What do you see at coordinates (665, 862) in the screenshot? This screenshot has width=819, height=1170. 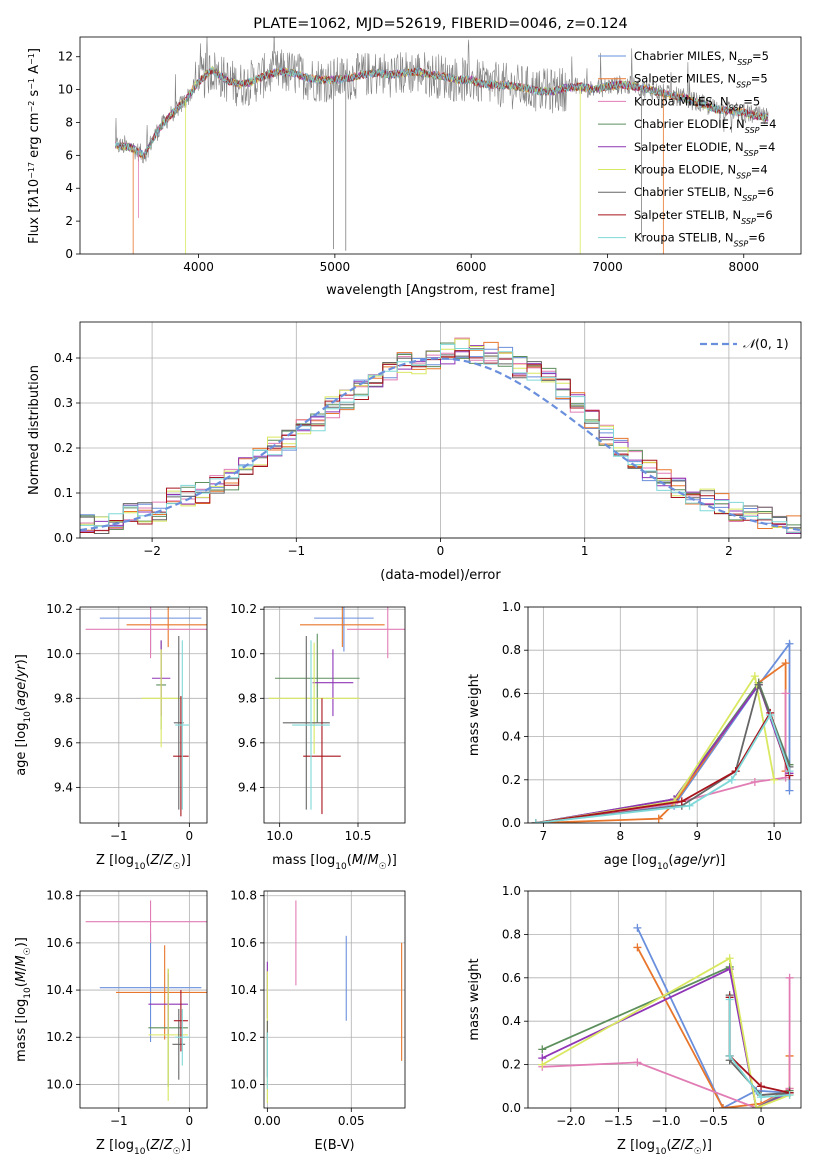 I see `x-axis-label: age [log10(age/yr)]` at bounding box center [665, 862].